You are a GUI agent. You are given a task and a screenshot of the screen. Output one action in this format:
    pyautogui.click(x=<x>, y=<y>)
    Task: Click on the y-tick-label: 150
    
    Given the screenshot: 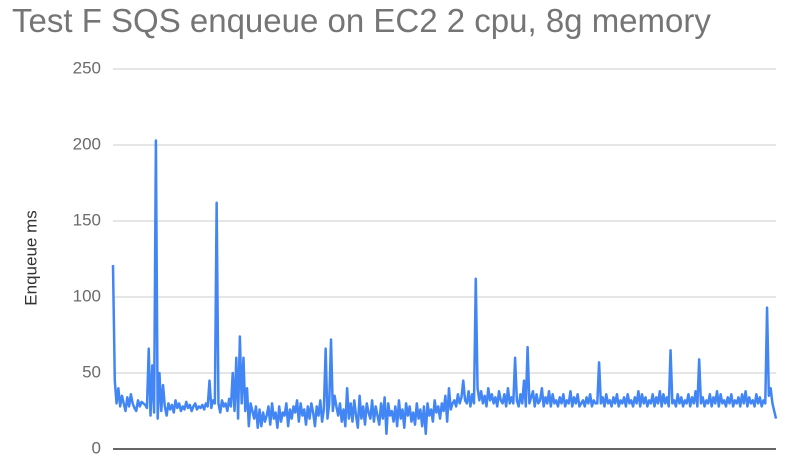 What is the action you would take?
    pyautogui.click(x=87, y=219)
    